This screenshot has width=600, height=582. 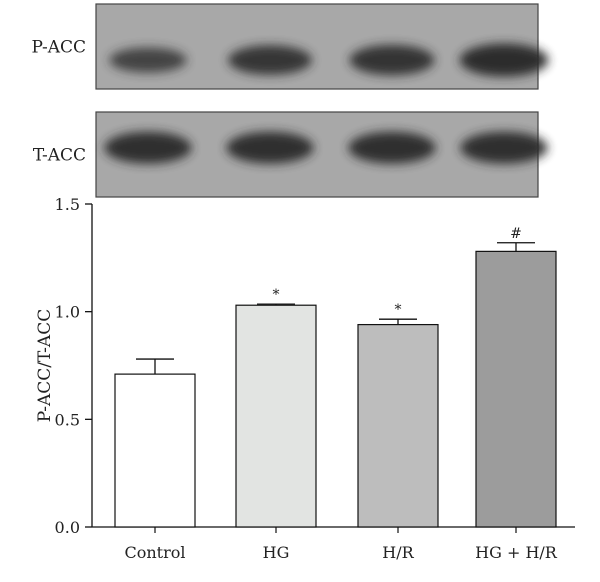 What do you see at coordinates (67, 527) in the screenshot?
I see `y-tick-label: 0.0` at bounding box center [67, 527].